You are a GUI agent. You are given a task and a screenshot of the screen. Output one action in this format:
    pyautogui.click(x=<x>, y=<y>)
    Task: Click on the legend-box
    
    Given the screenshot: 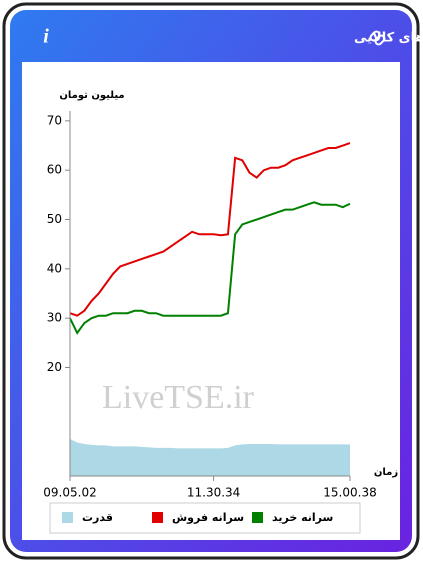 What is the action you would take?
    pyautogui.click(x=205, y=518)
    